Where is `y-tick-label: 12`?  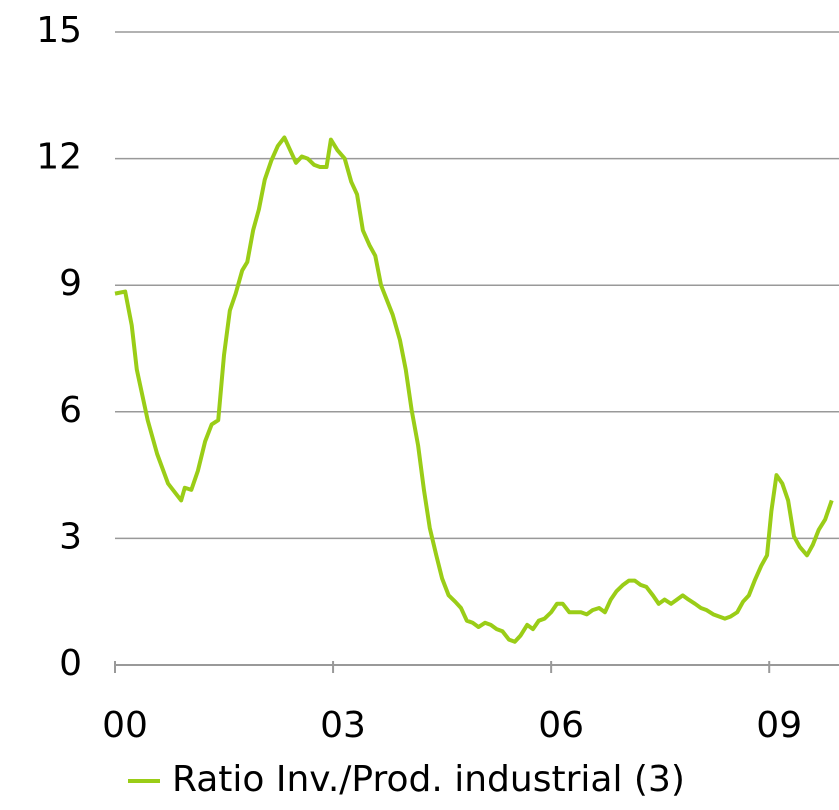 y-tick-label: 12 is located at coordinates (59, 157).